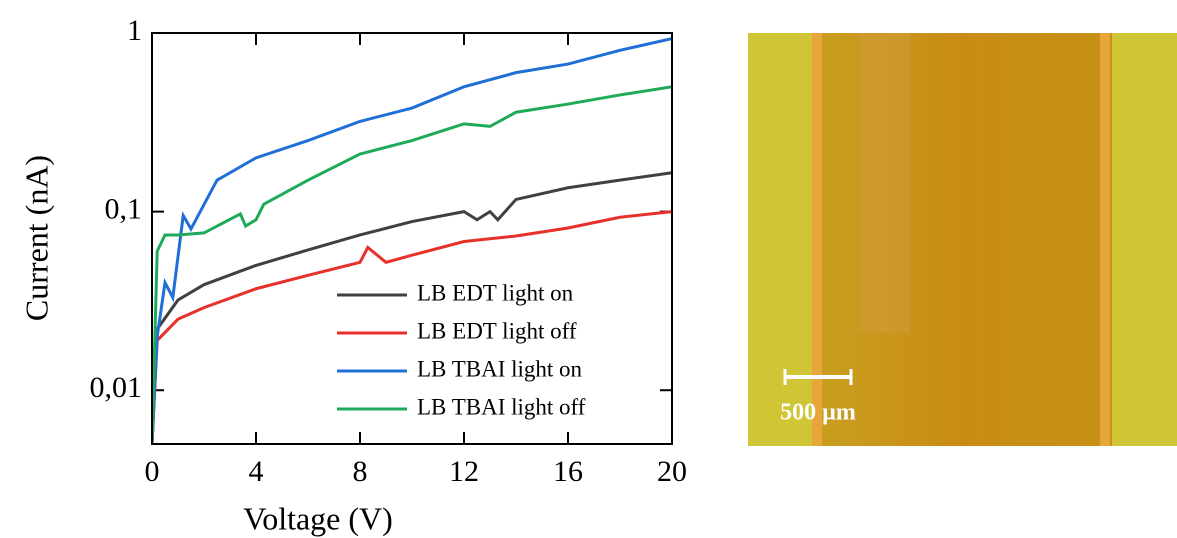 Image resolution: width=1177 pixels, height=538 pixels. Describe the element at coordinates (256, 471) in the screenshot. I see `x-tick-label: 4` at that location.